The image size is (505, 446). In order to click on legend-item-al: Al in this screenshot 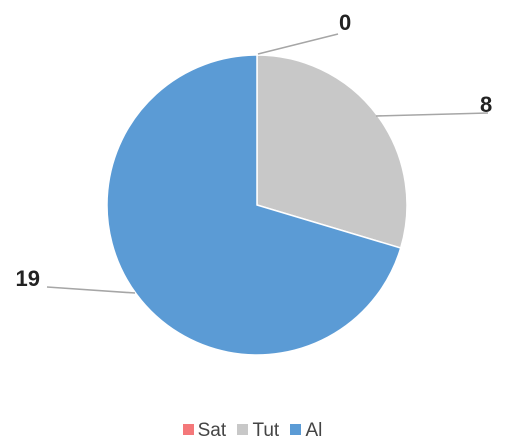, I will do `click(306, 431)`.